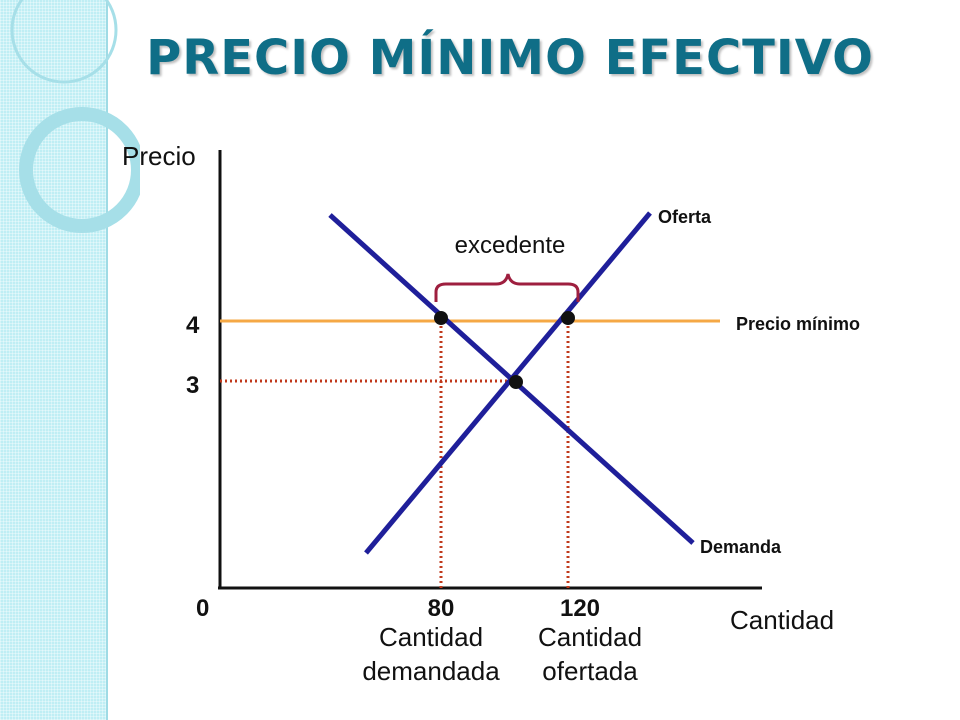 This screenshot has height=720, width=960. I want to click on decorative-circles, so click(75, 116).